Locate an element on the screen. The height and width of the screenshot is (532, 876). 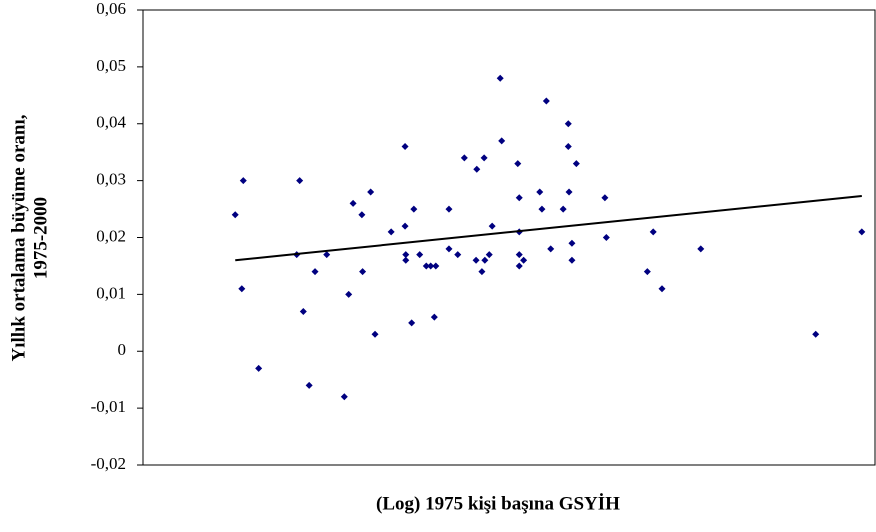
y-tick-label: 0,06 is located at coordinates (111, 9).